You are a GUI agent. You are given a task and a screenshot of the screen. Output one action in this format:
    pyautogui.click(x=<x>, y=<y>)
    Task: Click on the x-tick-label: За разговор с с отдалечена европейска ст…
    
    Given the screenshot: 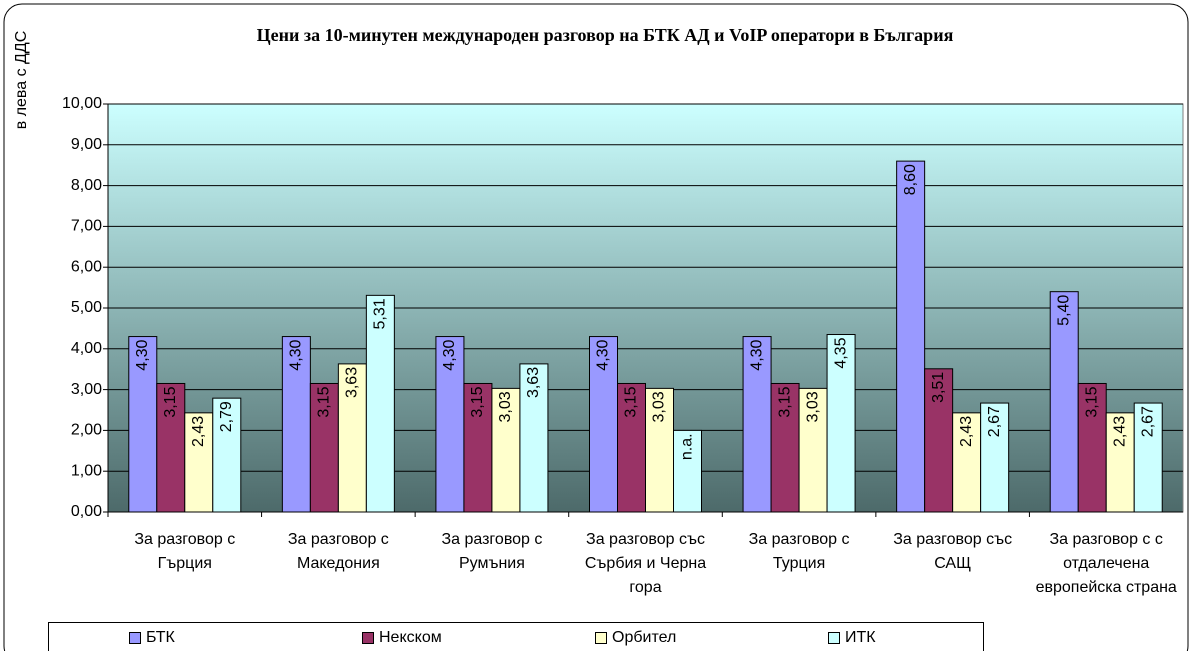 What is the action you would take?
    pyautogui.click(x=1106, y=563)
    